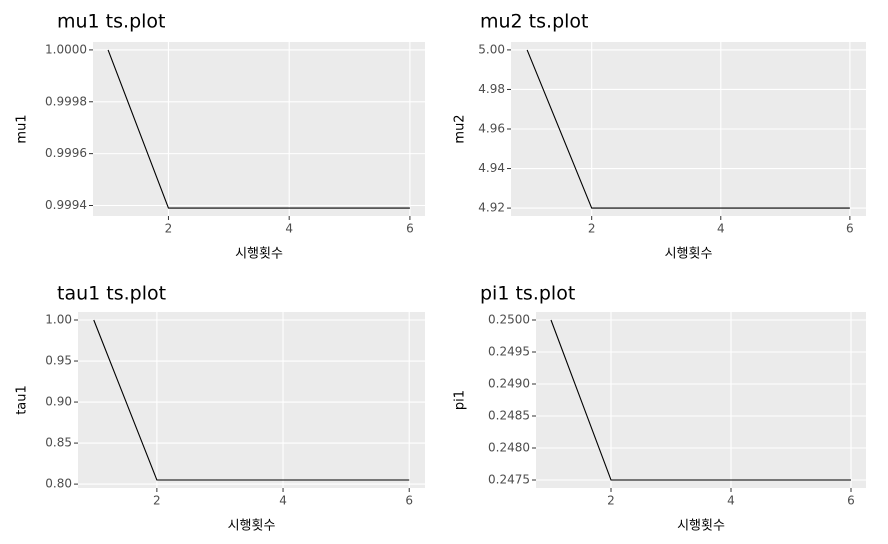 This screenshot has width=888, height=544. What do you see at coordinates (58, 320) in the screenshot?
I see `y-tick-label: 1.00` at bounding box center [58, 320].